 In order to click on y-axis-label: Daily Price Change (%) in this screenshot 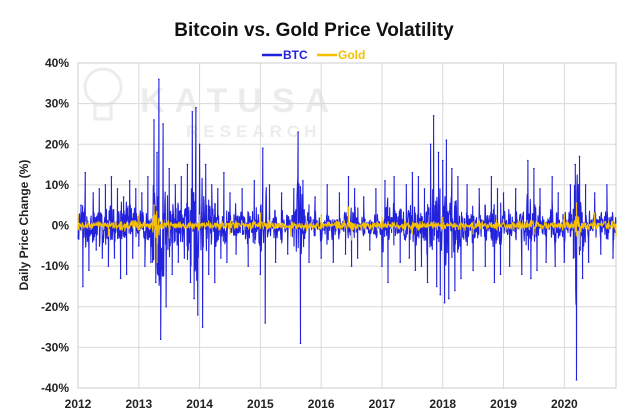, I will do `click(24, 225)`.